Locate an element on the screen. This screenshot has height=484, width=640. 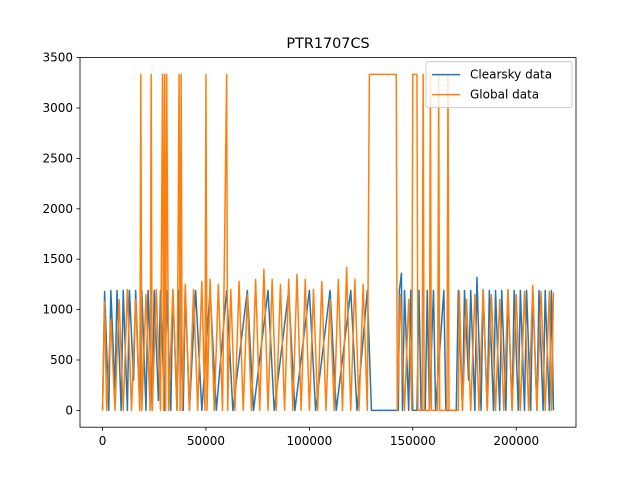
y-tick-label: 1500 is located at coordinates (57, 259).